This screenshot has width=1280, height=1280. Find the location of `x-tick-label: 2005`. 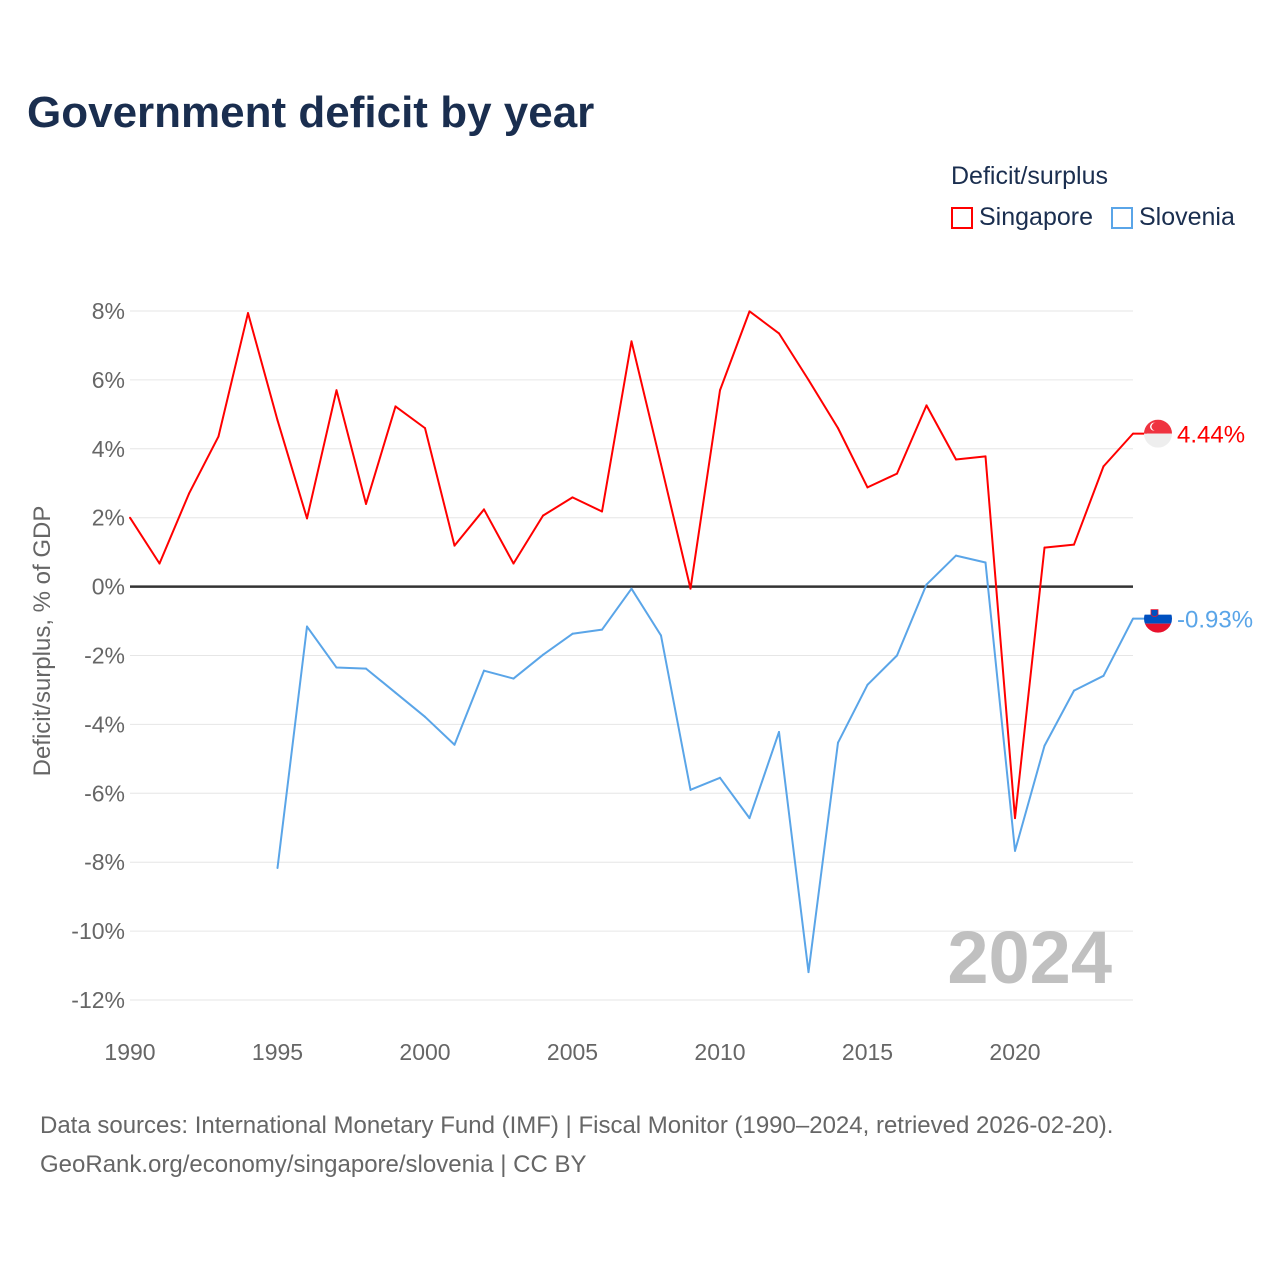

x-tick-label: 2005 is located at coordinates (572, 1052).